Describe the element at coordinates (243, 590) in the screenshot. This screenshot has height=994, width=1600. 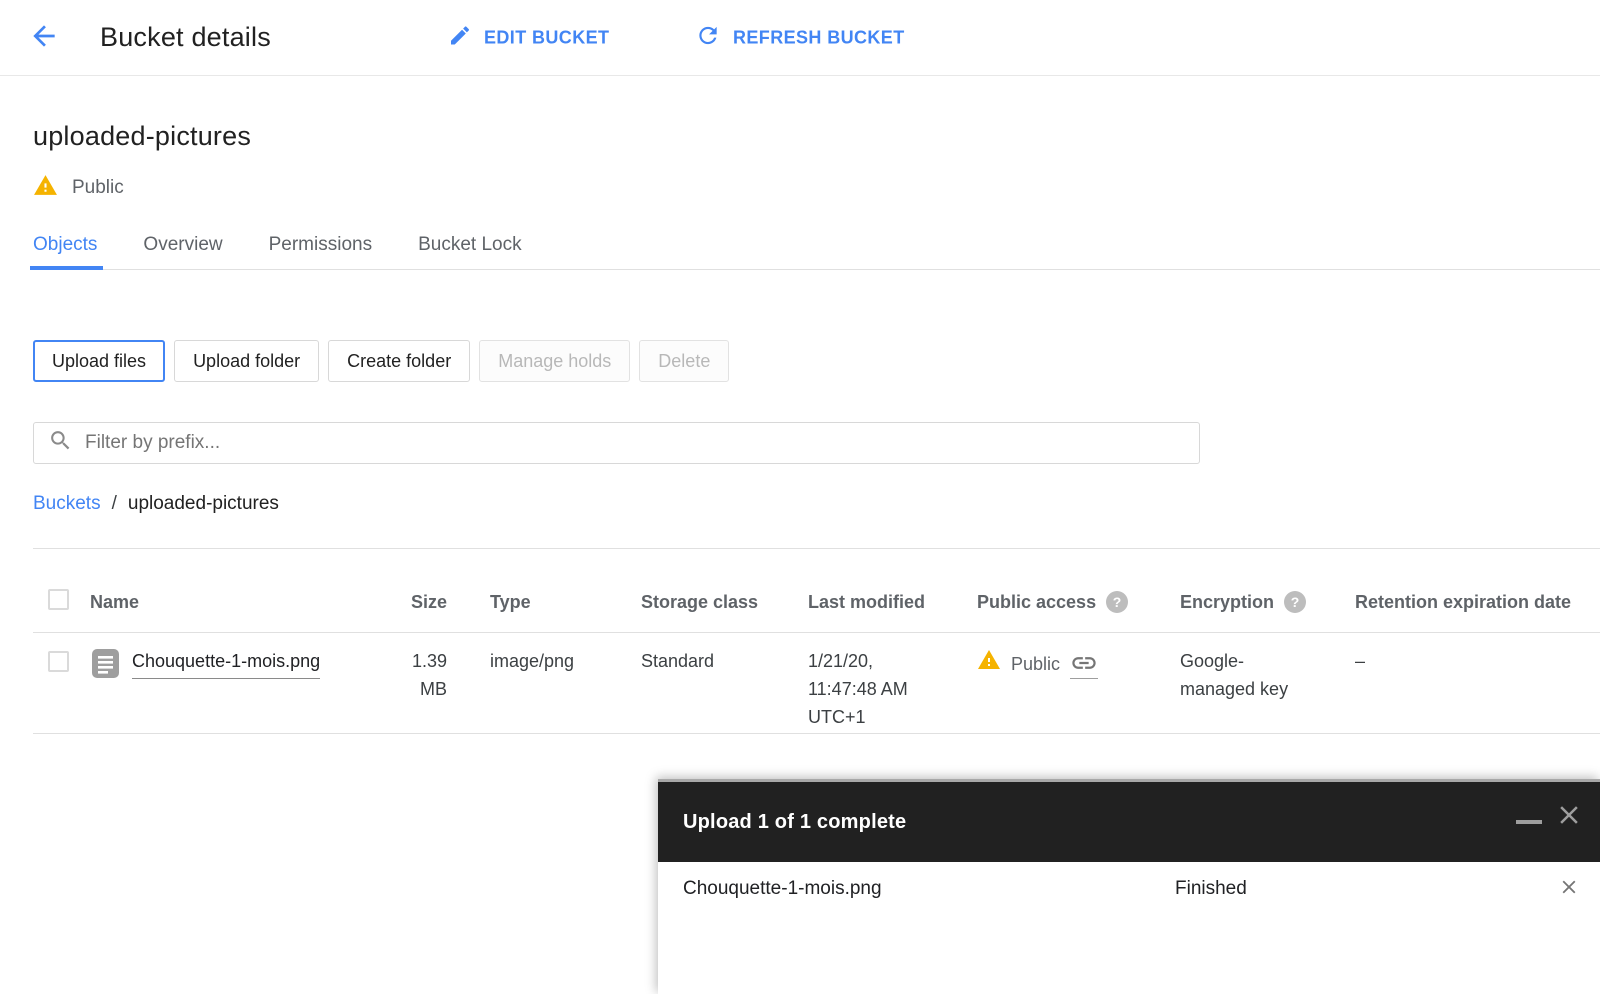
I see `column-header-name: Name` at that location.